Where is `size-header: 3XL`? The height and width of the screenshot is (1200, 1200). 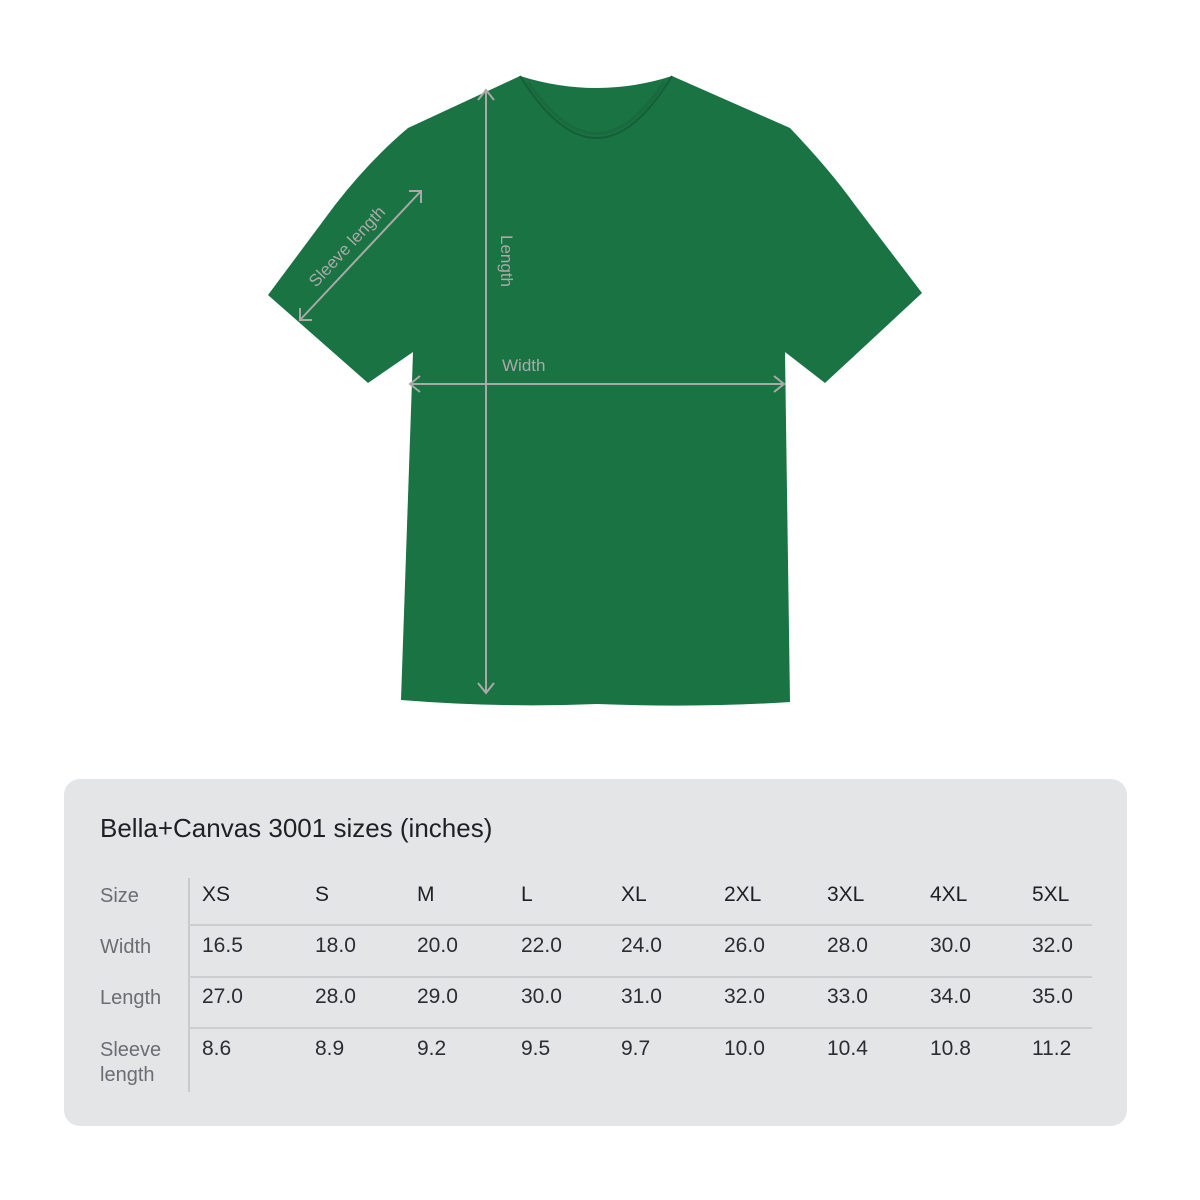 size-header: 3XL is located at coordinates (846, 894).